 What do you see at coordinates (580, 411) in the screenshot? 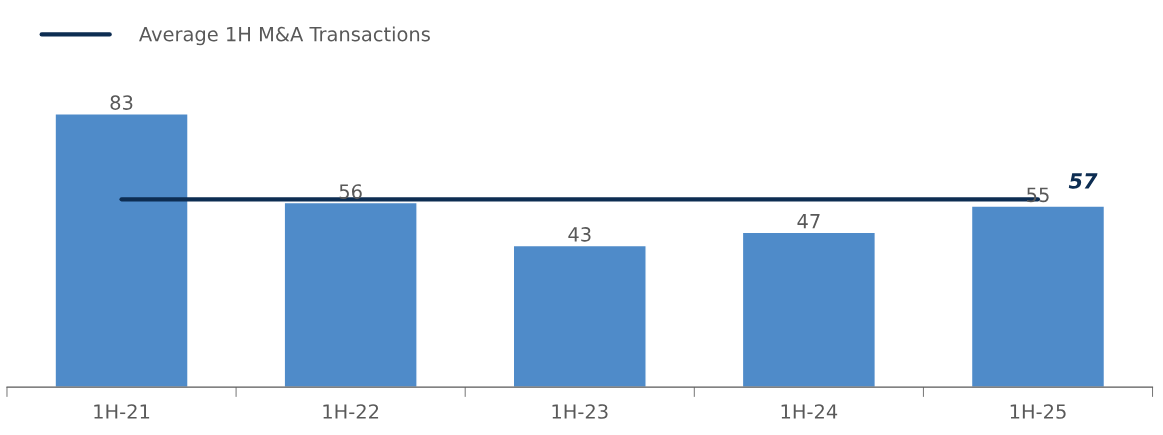
I see `x-tick-label: 1H-23` at bounding box center [580, 411].